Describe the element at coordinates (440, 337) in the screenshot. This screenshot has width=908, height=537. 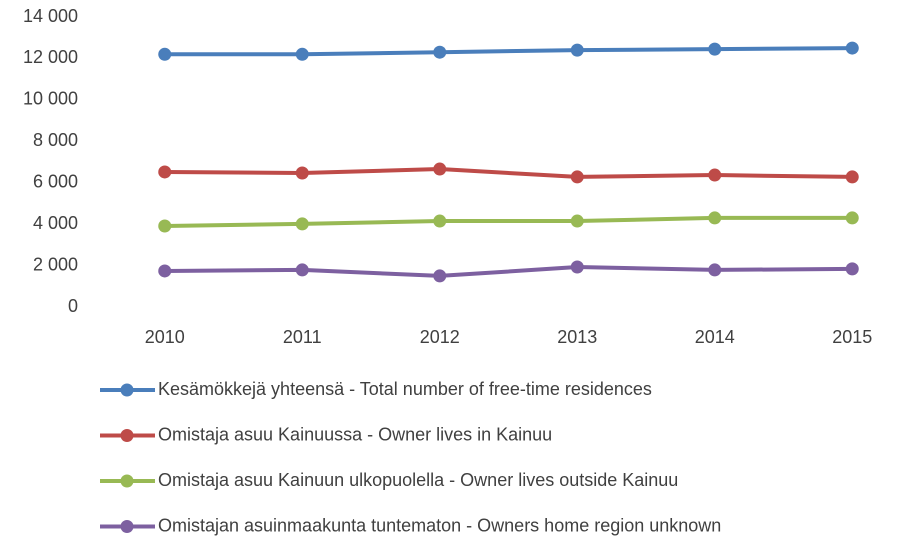
I see `x-tick-label: 2012` at that location.